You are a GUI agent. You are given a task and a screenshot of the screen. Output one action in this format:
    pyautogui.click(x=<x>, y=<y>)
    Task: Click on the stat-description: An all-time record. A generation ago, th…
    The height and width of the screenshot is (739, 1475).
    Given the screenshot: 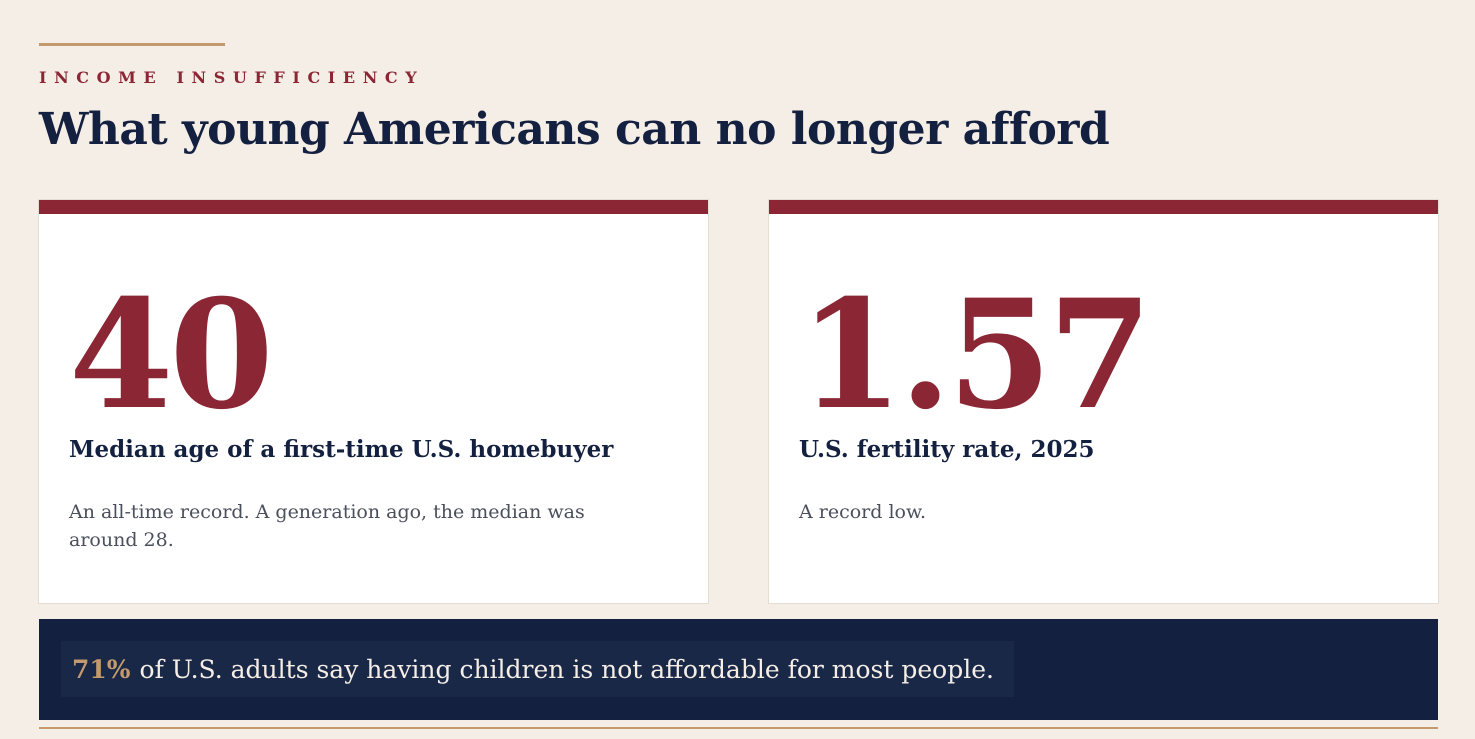 What is the action you would take?
    pyautogui.click(x=327, y=526)
    